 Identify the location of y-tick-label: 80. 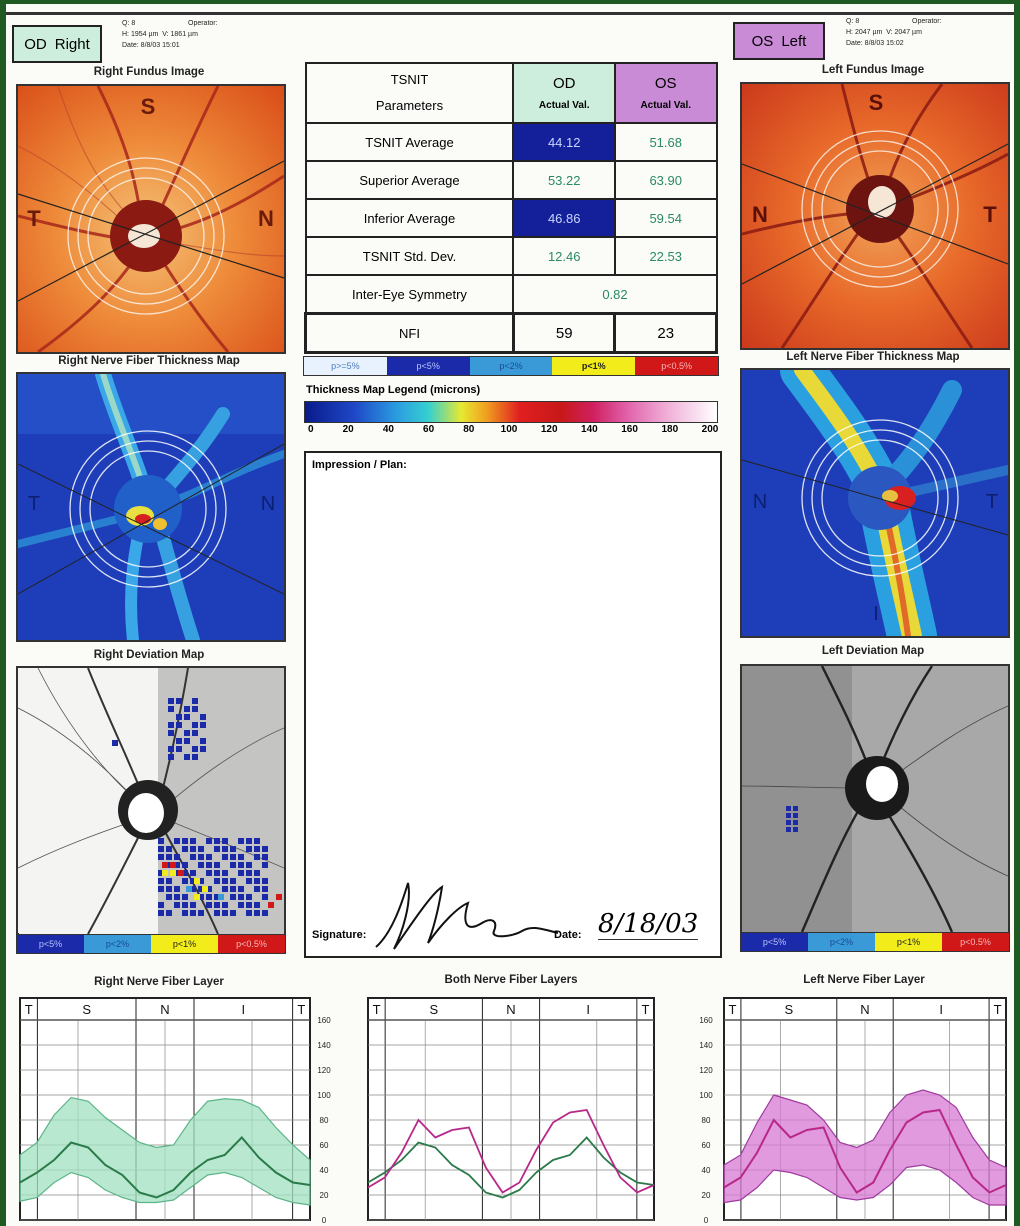
(706, 1120).